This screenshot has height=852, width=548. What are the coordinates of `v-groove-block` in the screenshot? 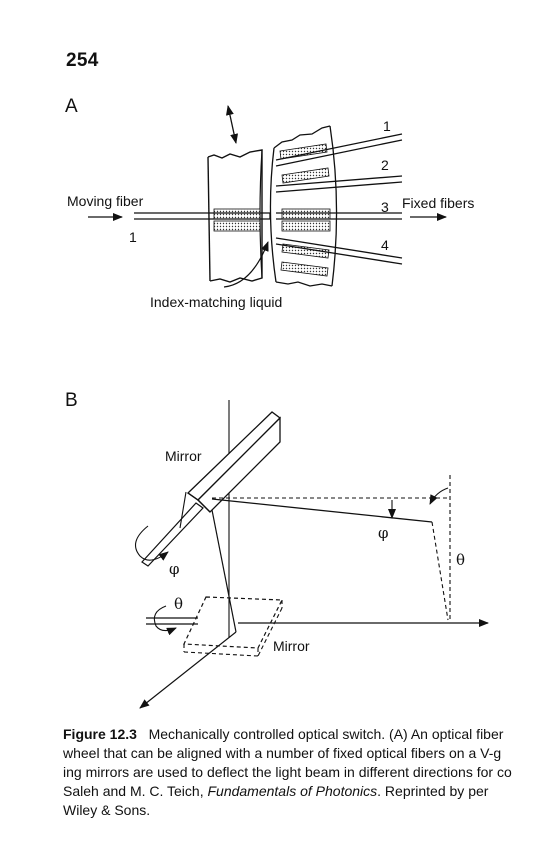 It's located at (303, 206).